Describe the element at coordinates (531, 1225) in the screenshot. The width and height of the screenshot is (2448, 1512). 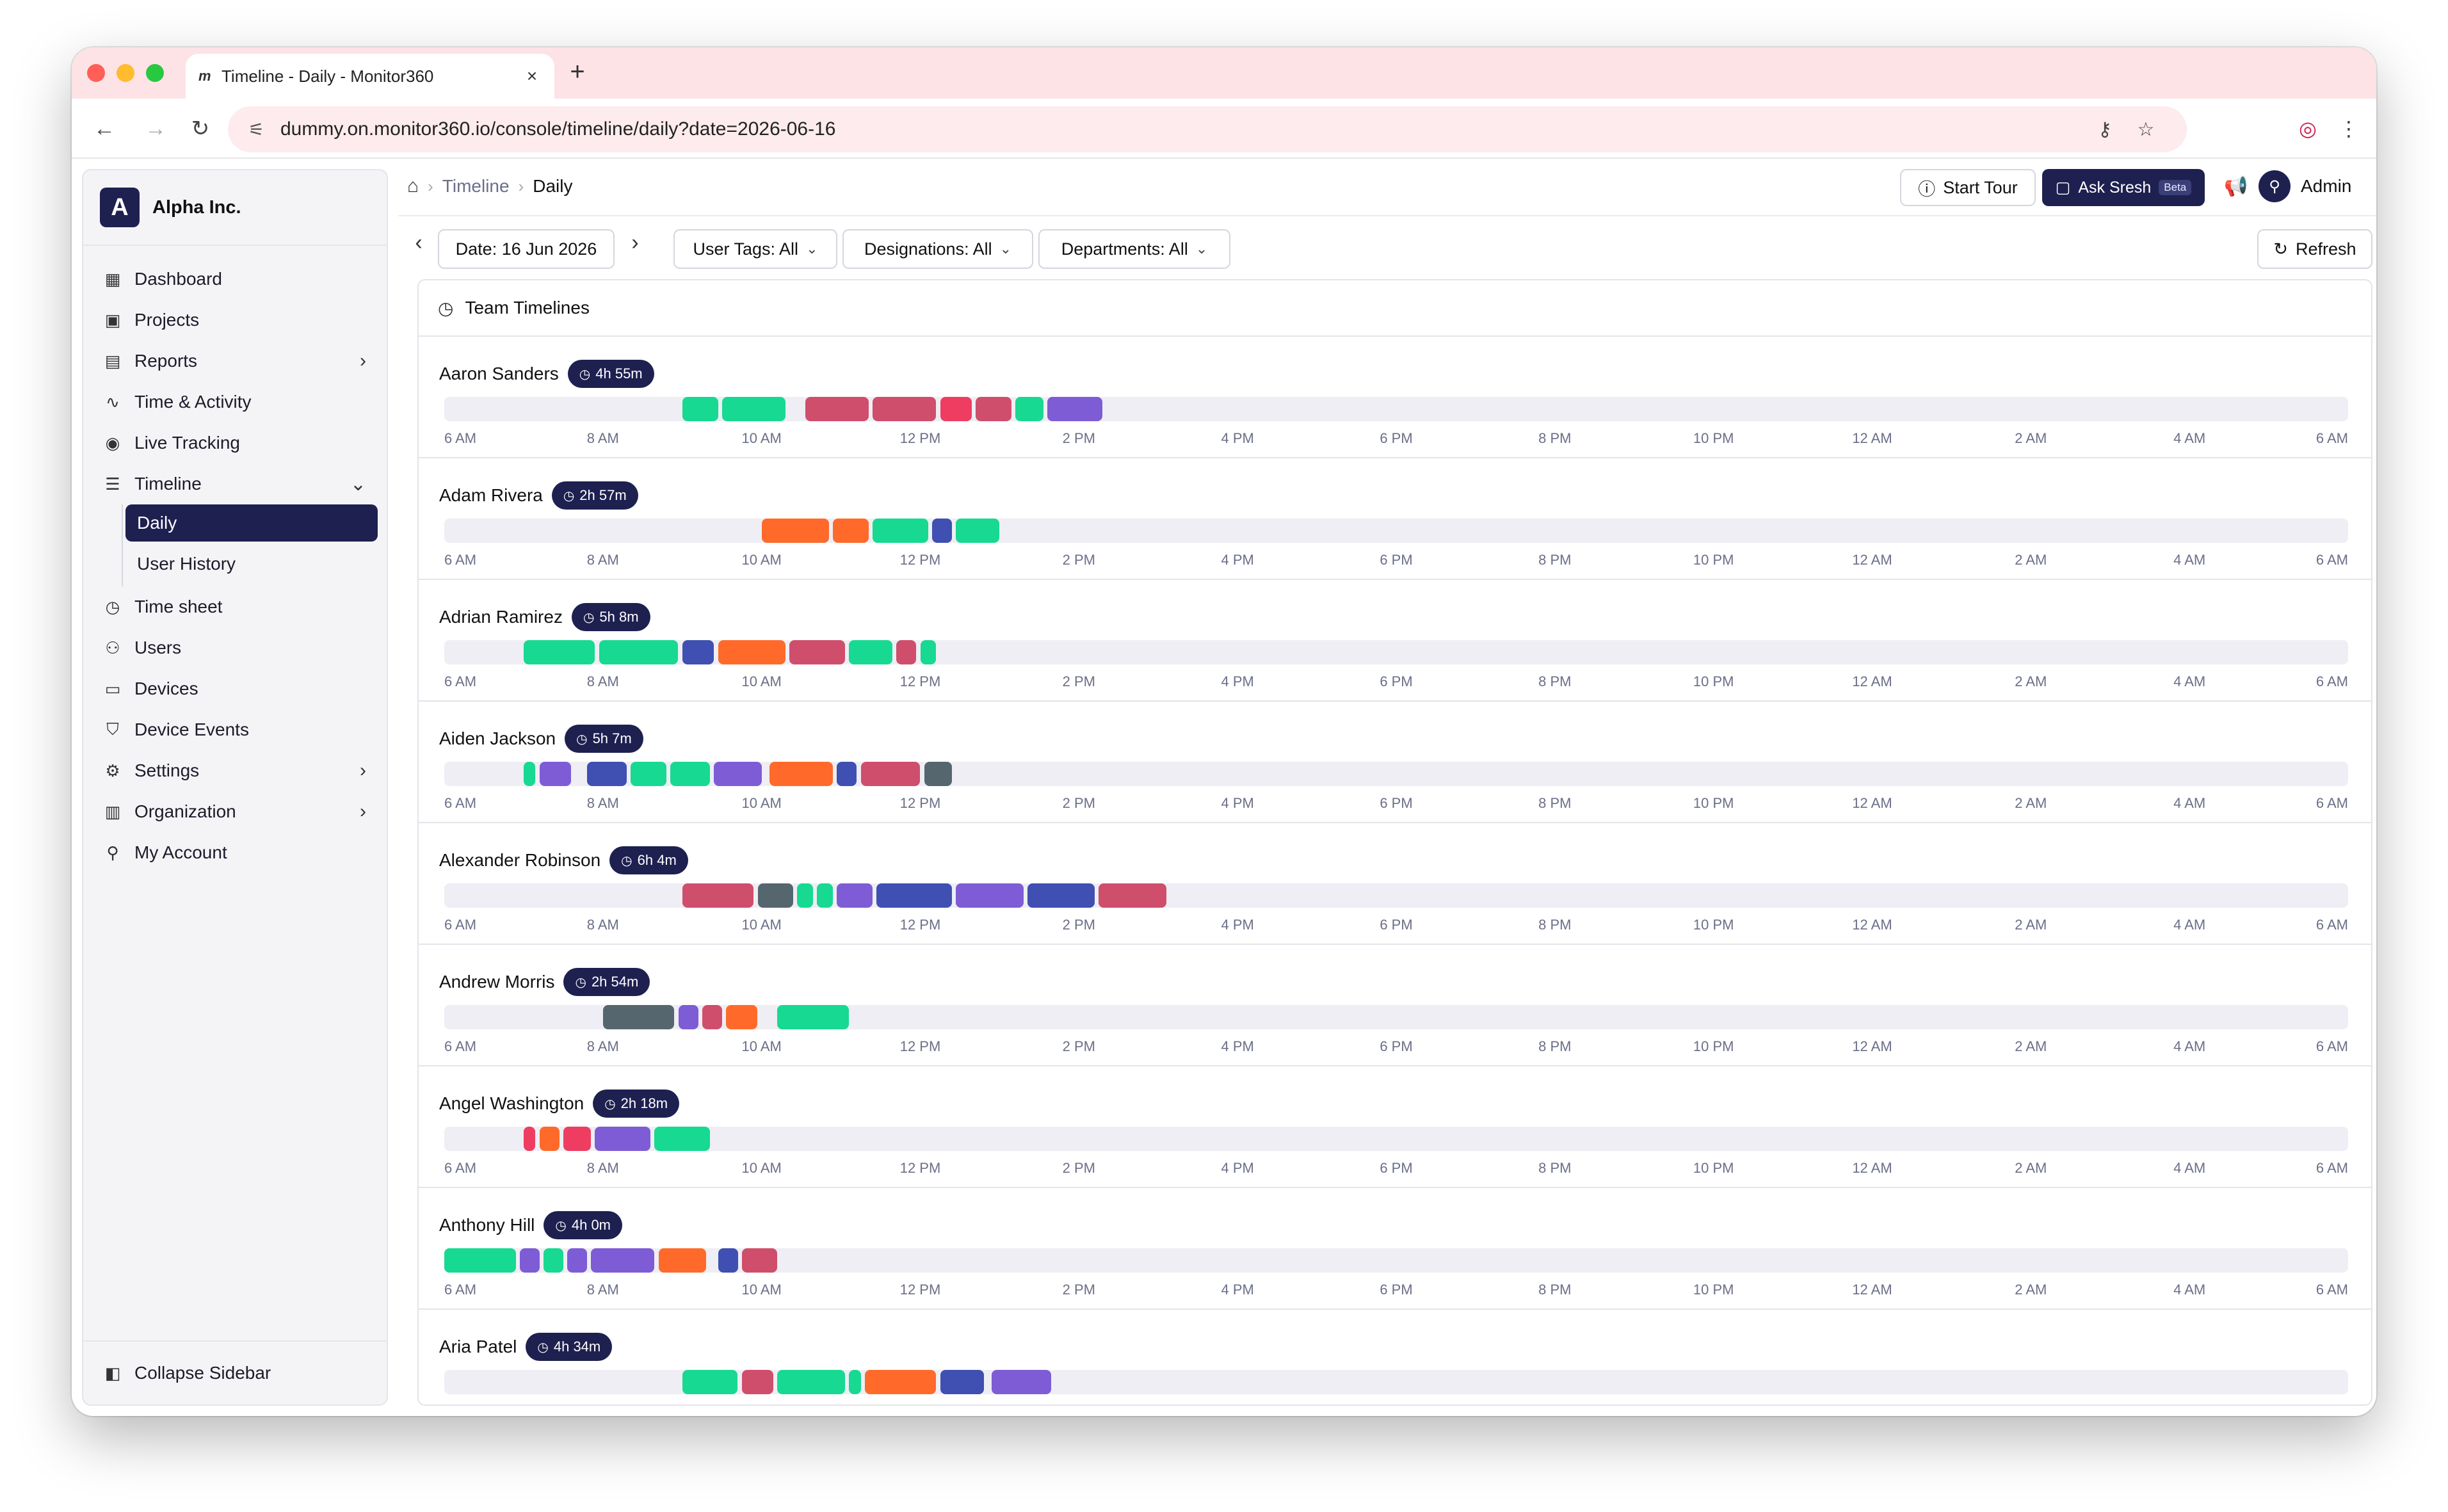
I see `user-name-label: Anthony Hill ◷ 4h 0m` at that location.